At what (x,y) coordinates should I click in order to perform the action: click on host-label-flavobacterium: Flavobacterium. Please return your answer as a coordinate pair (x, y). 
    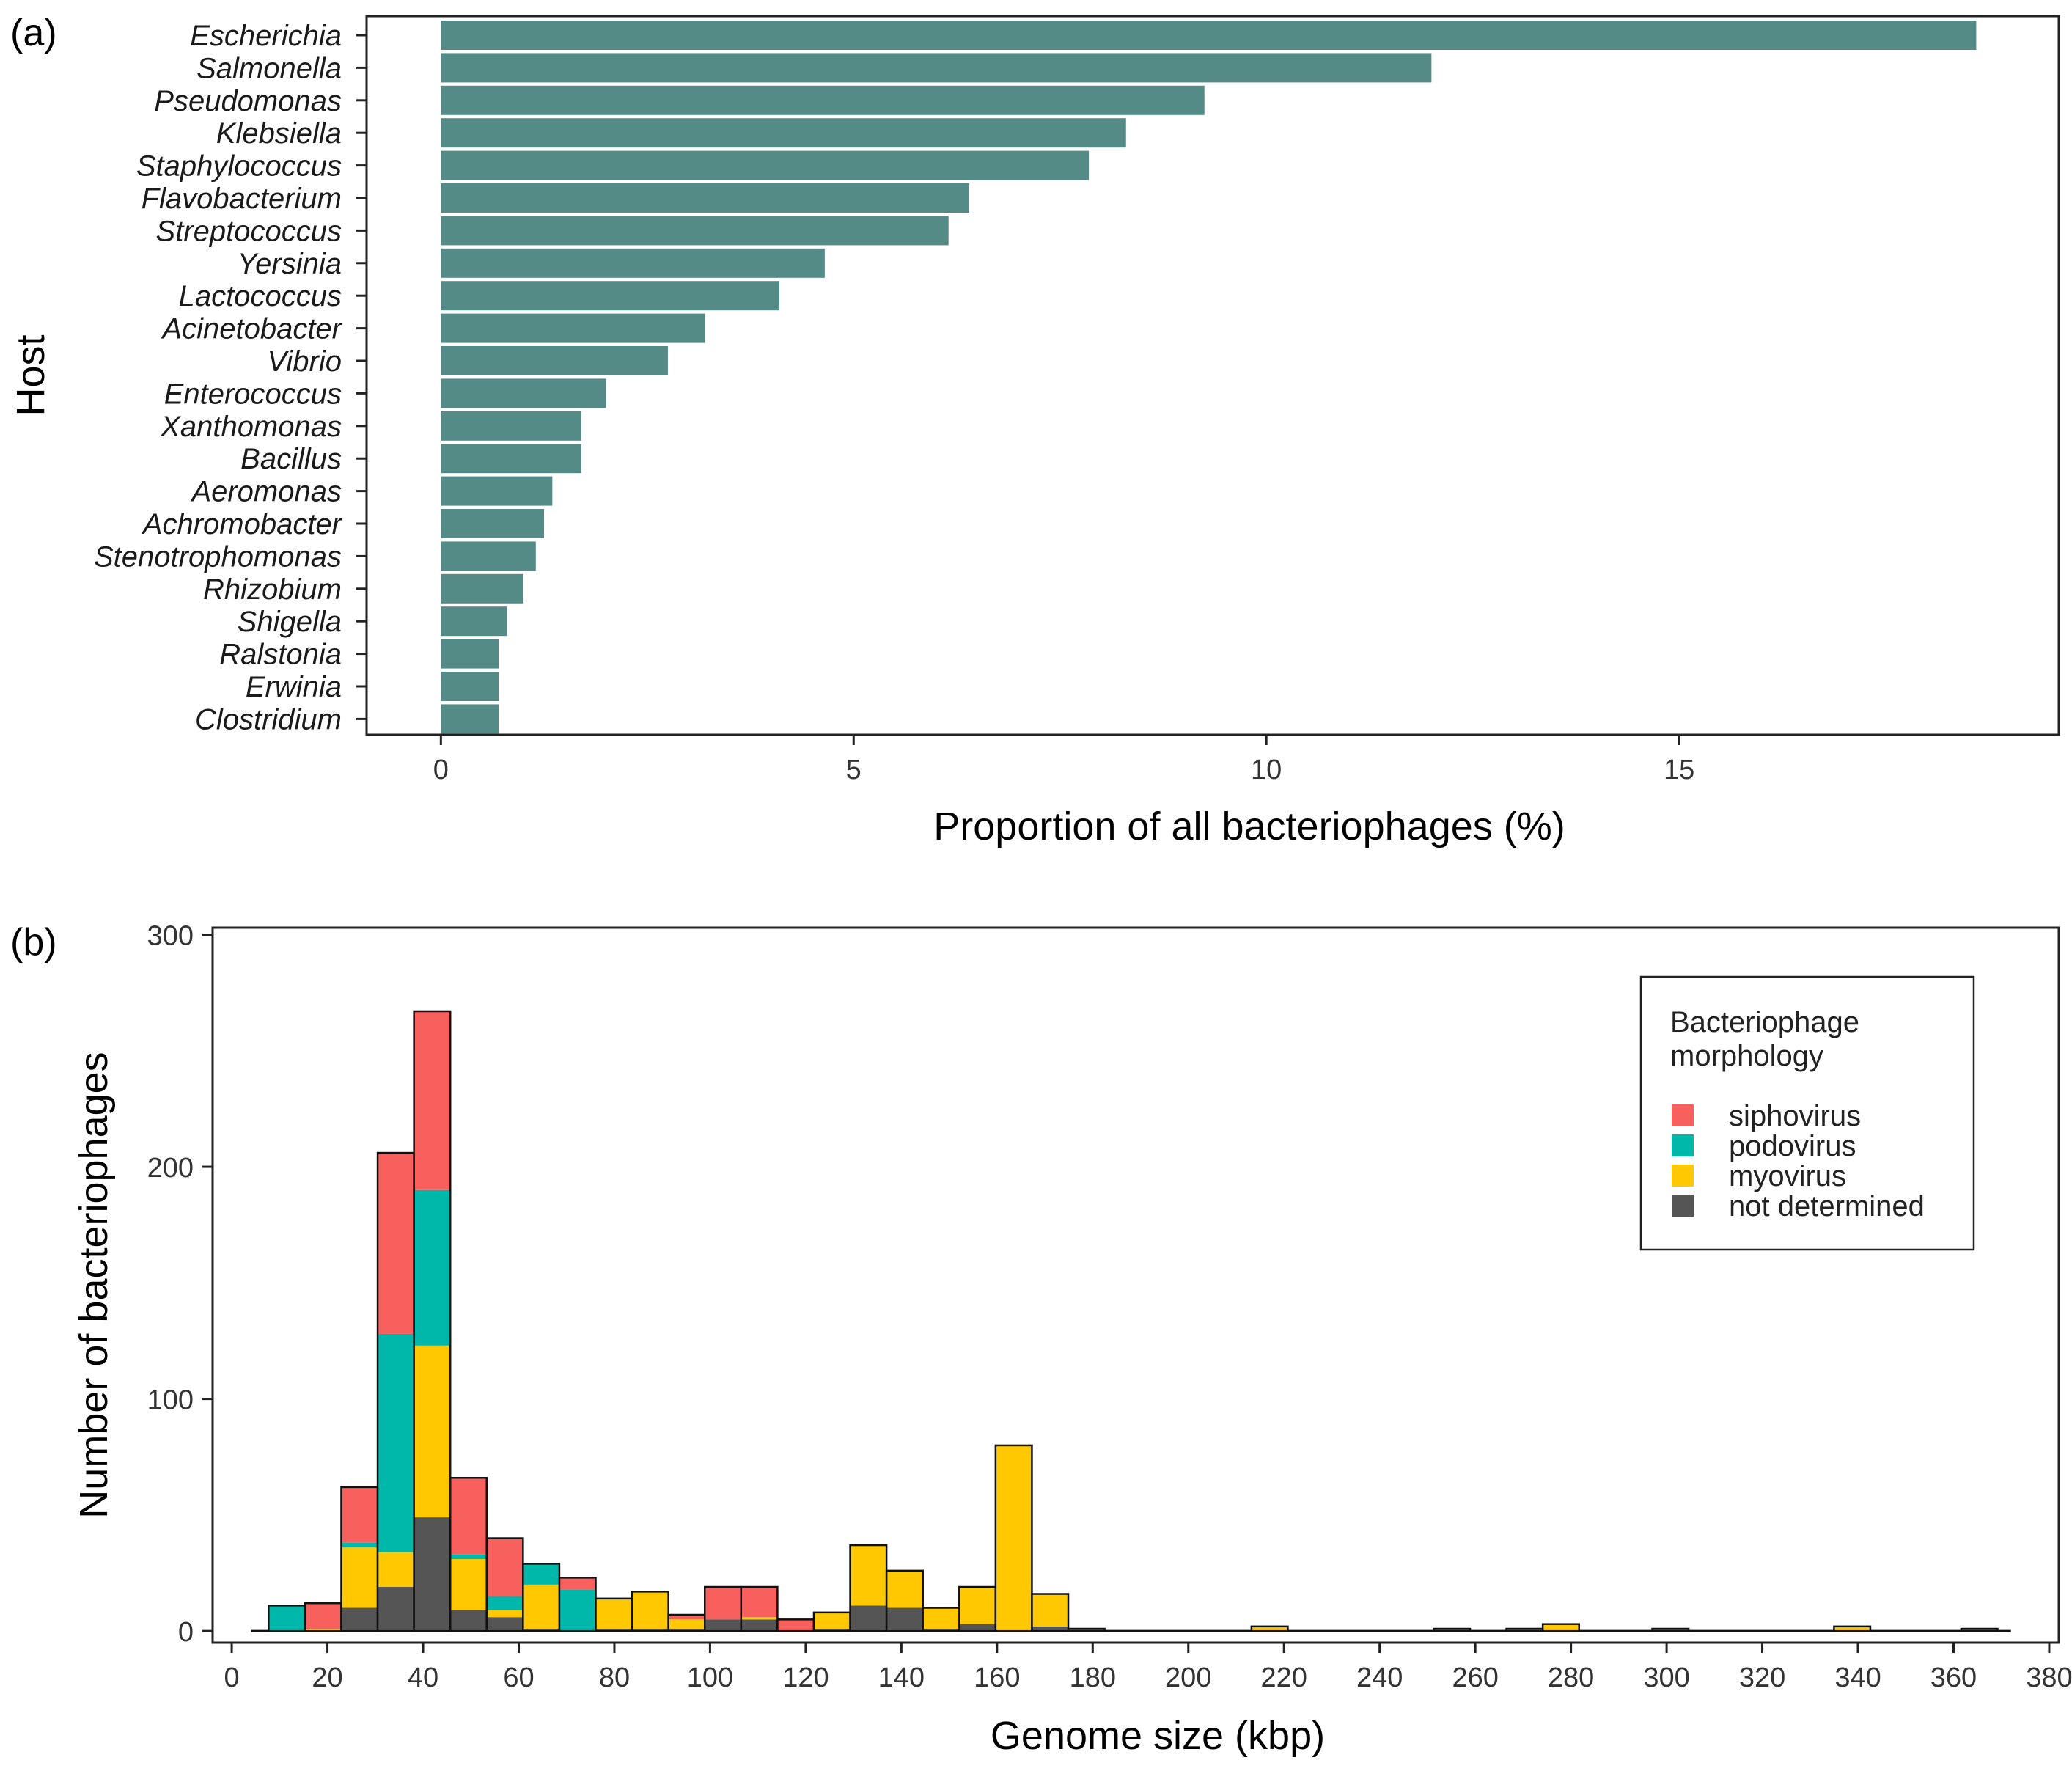
    Looking at the image, I should click on (242, 199).